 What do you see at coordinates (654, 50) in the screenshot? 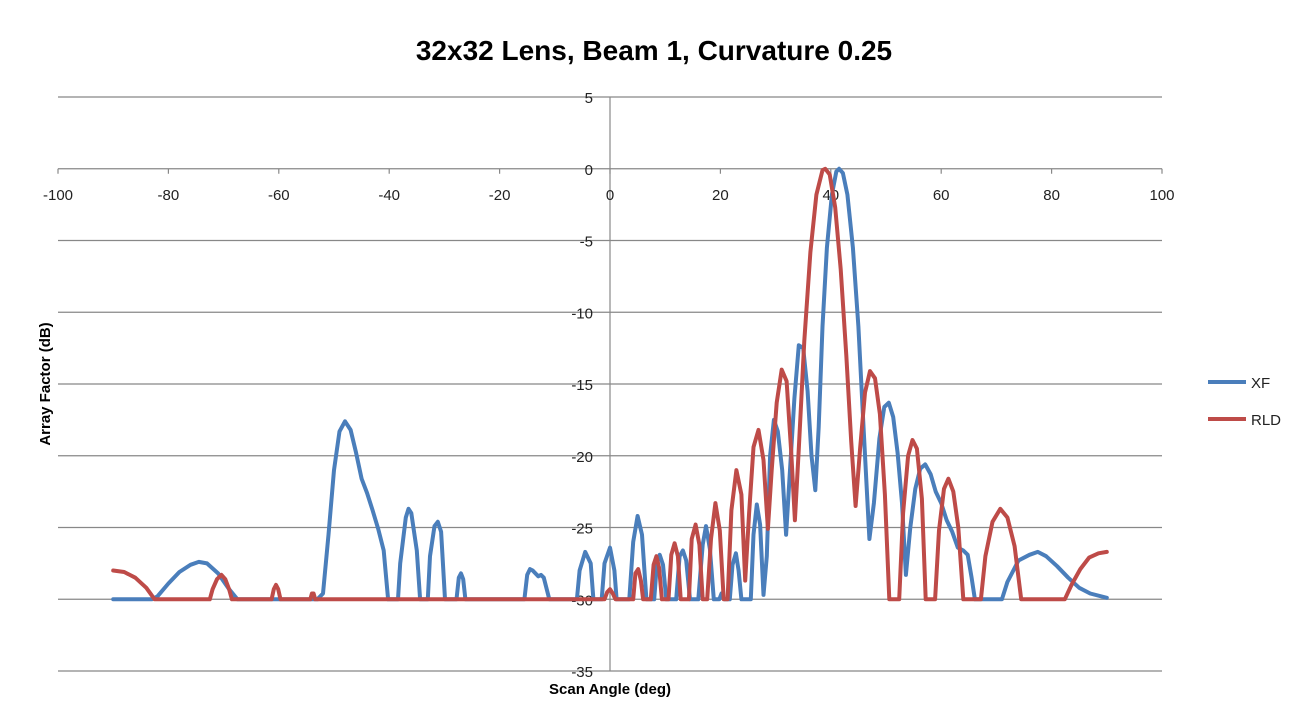
I see `chart-title: 32x32 Lens, Beam 1, Curvature 0.25` at bounding box center [654, 50].